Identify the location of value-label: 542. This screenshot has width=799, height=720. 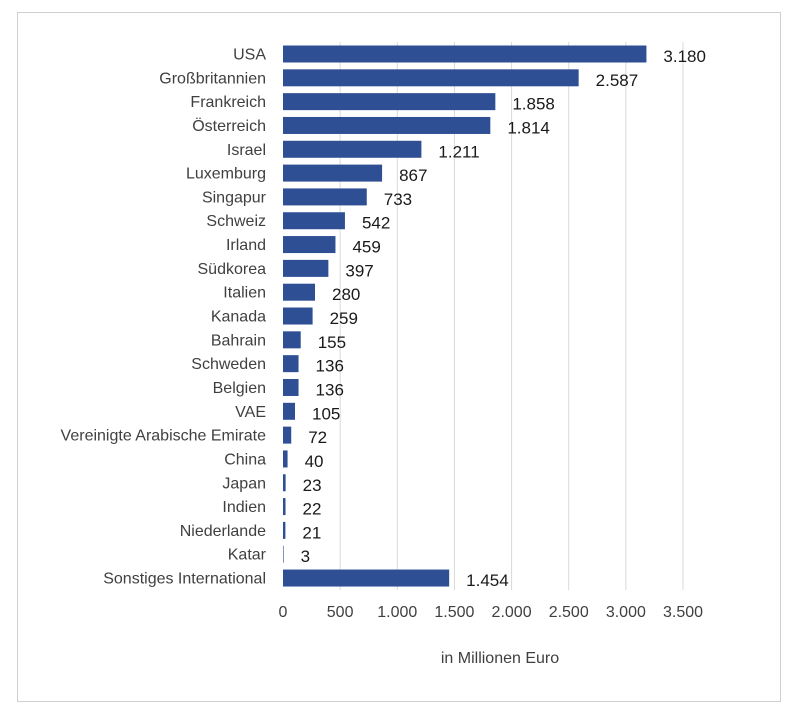
(376, 223).